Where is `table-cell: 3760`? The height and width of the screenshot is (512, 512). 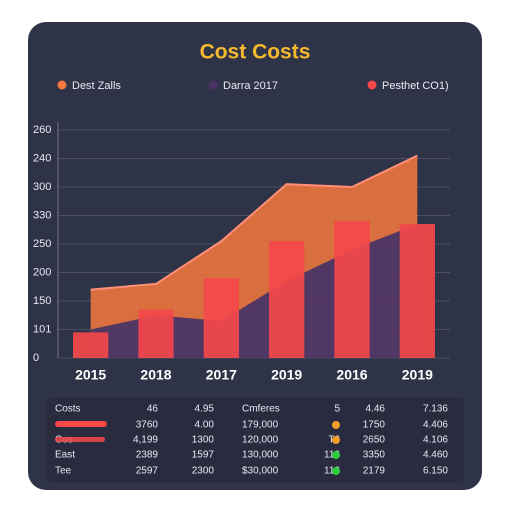 table-cell: 3760 is located at coordinates (147, 425).